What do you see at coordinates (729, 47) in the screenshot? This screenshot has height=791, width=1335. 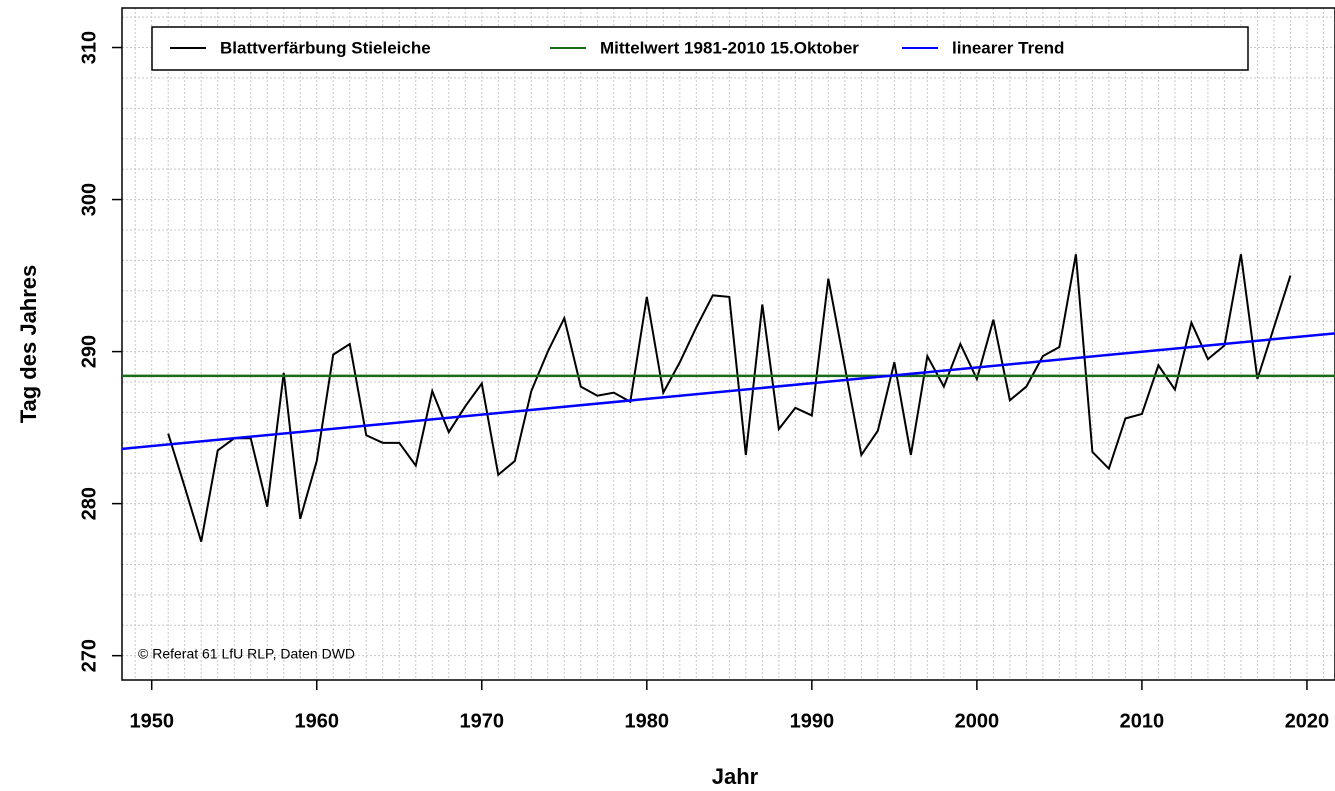 I see `legend-label: Mittelwert 1981-2010 15.Oktober` at bounding box center [729, 47].